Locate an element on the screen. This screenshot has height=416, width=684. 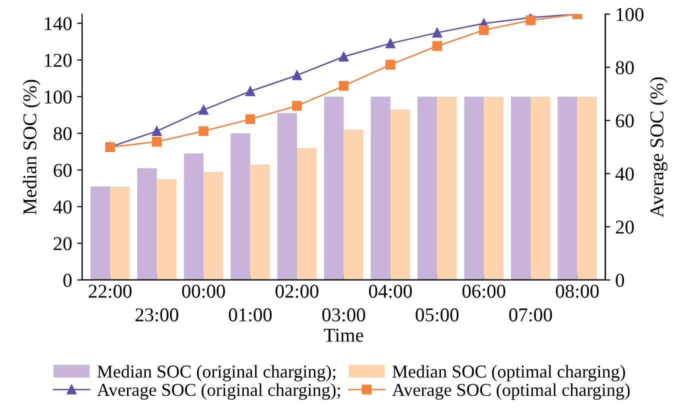
y2-tick-label: 40 is located at coordinates (624, 174).